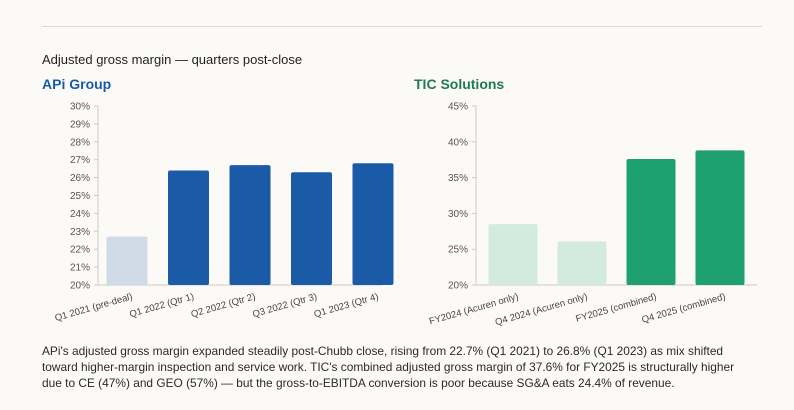 This screenshot has height=410, width=794. I want to click on api-y-tick-label: 29%, so click(80, 124).